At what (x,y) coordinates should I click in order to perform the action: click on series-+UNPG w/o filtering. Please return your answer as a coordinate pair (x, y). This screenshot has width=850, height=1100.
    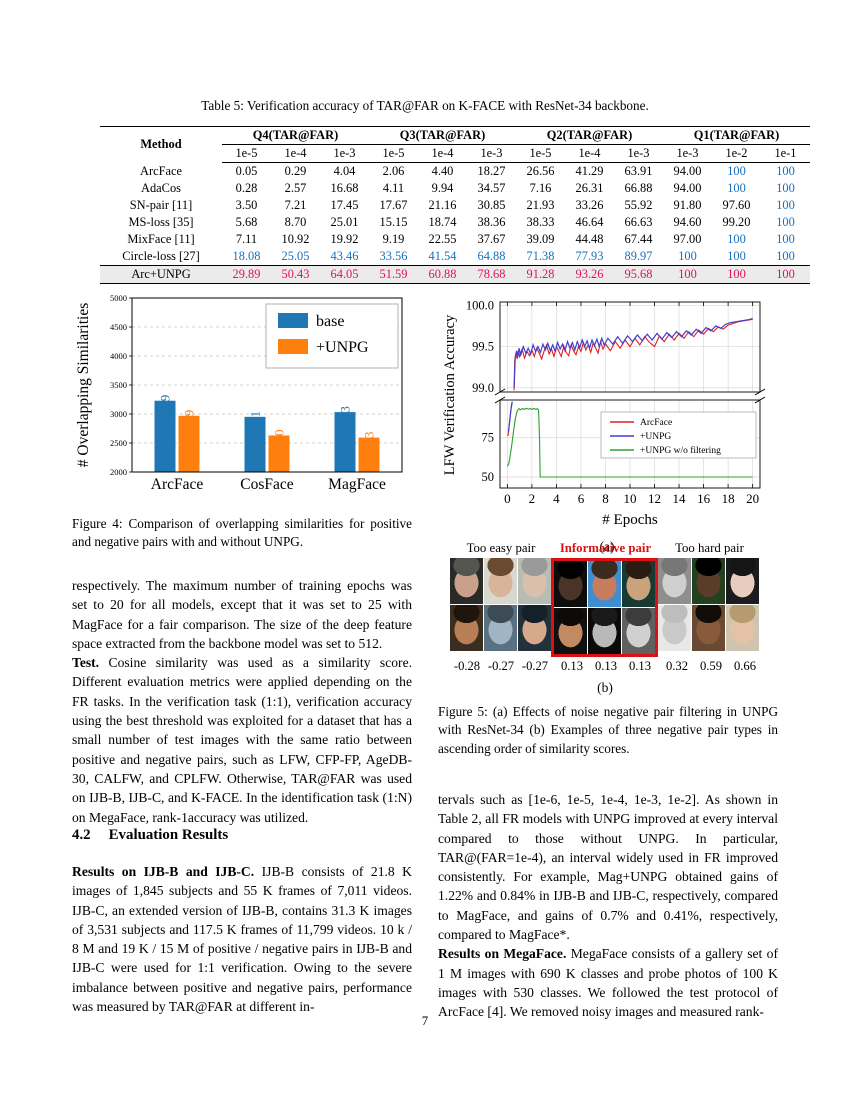
    Looking at the image, I should click on (629, 442).